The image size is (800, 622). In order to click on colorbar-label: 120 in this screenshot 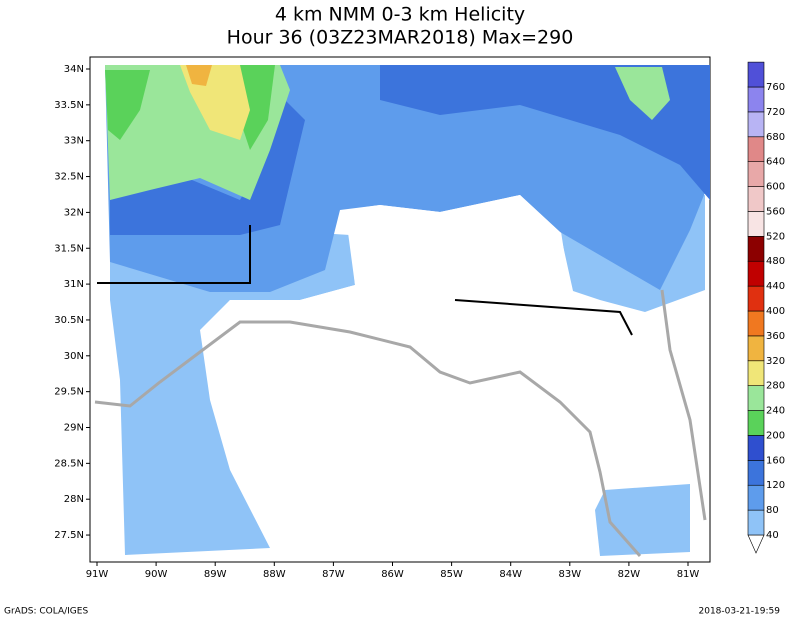, I will do `click(775, 485)`.